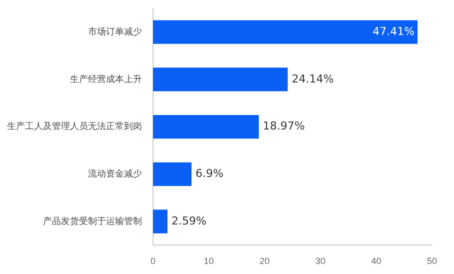  Describe the element at coordinates (432, 261) in the screenshot. I see `x-tick-label: 50` at that location.